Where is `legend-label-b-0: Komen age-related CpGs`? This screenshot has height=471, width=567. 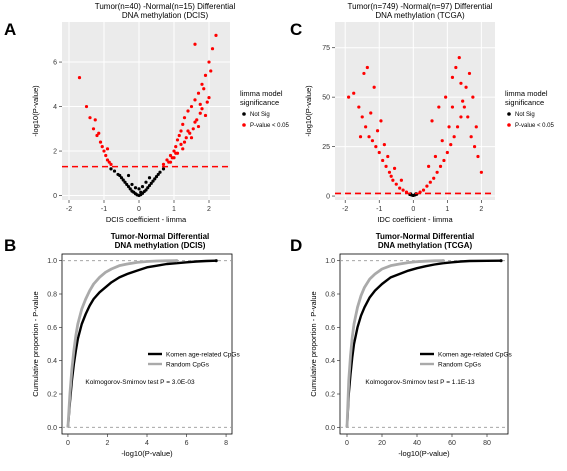 legend-label-b-0: Komen age-related CpGs is located at coordinates (203, 355).